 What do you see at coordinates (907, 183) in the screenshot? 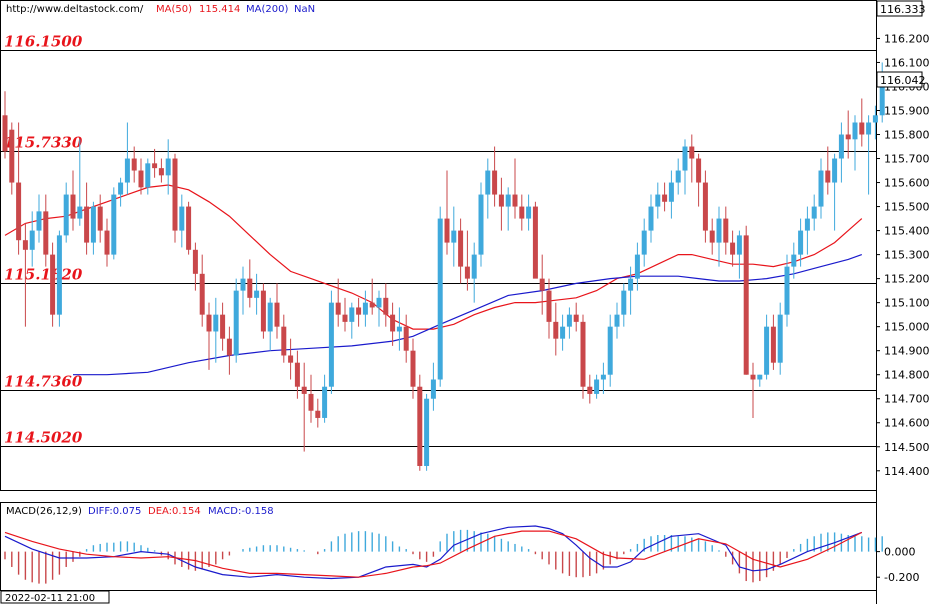
I see `price-tick-label-12: 115.600` at bounding box center [907, 183].